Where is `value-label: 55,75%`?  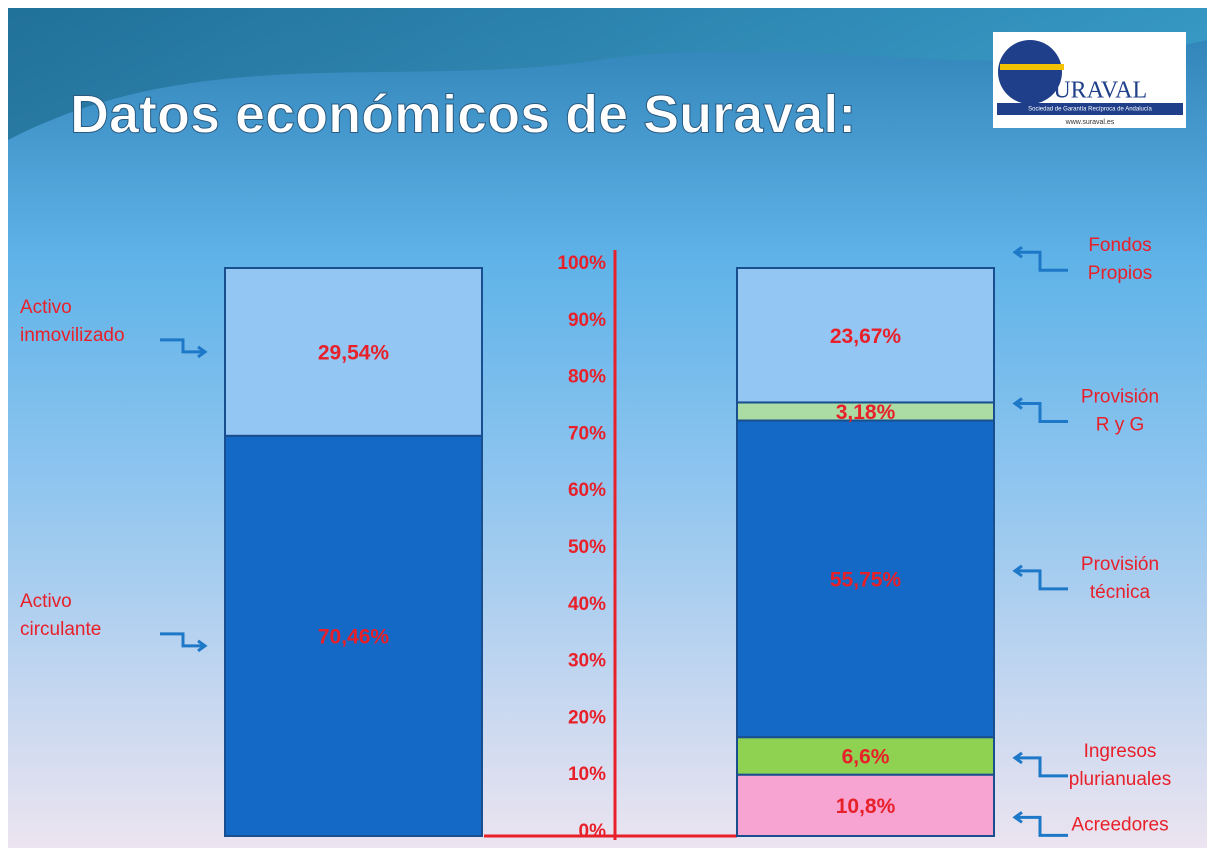
value-label: 55,75% is located at coordinates (866, 579).